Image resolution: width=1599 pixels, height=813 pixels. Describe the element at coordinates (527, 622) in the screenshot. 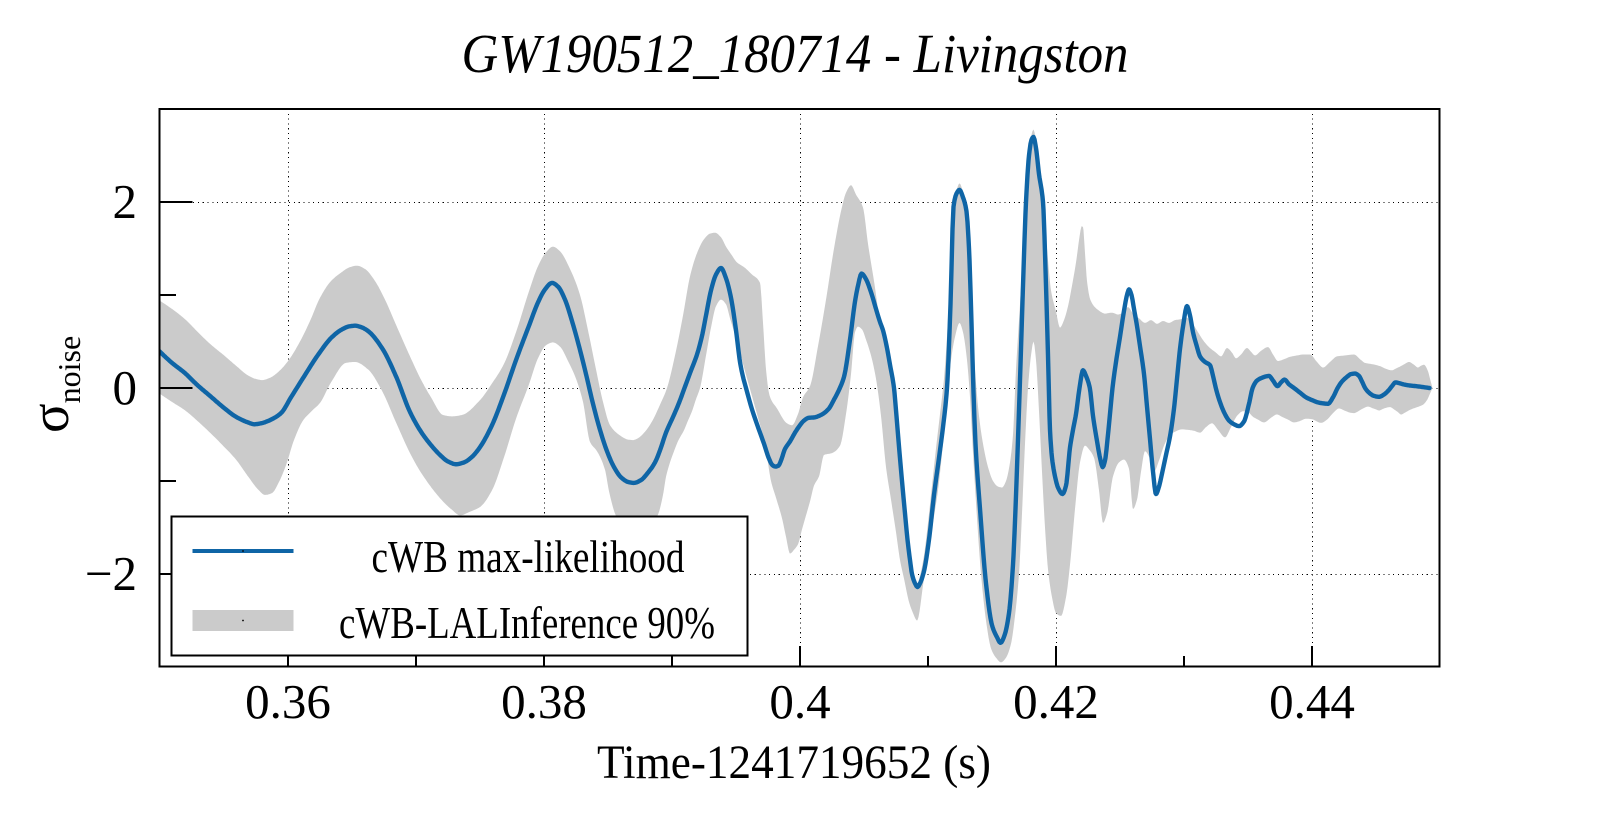

I see `svg-text: cWB-LALInference 90%` at that location.